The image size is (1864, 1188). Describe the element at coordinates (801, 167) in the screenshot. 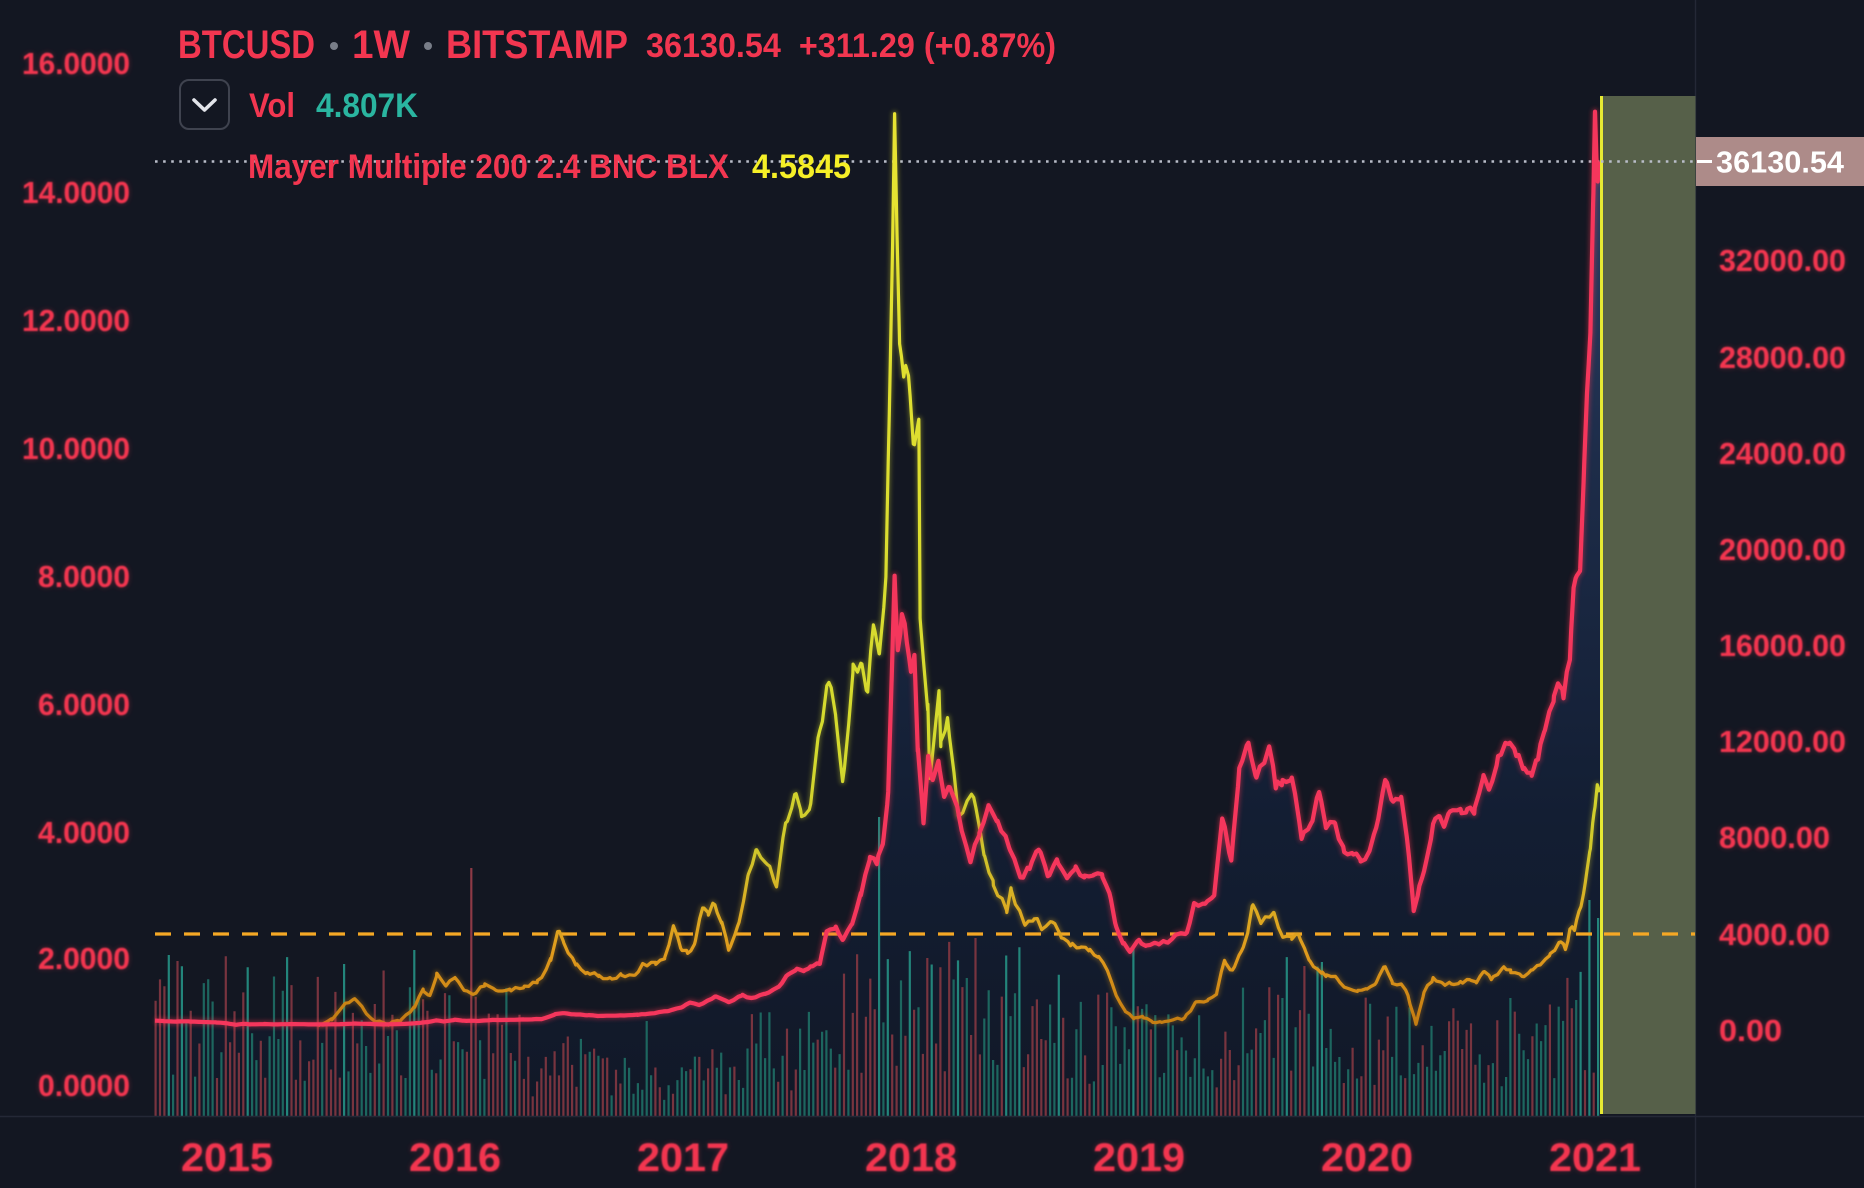

I see `svg-text: 4.5845` at that location.